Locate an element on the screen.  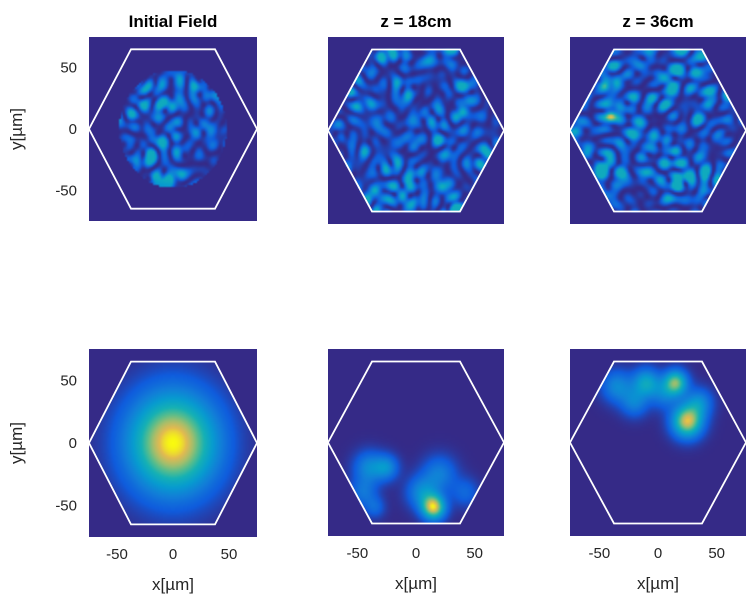
subplot-title: Initial Field is located at coordinates (173, 21).